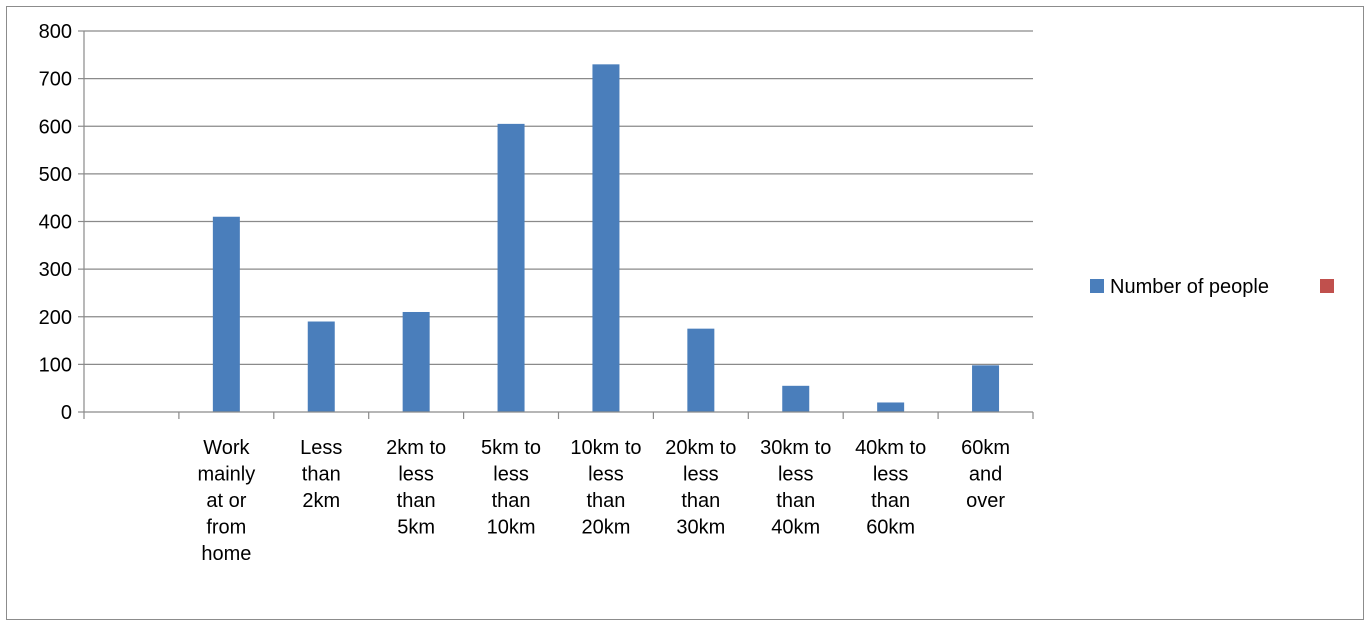 The height and width of the screenshot is (626, 1370). Describe the element at coordinates (1097, 286) in the screenshot. I see `legend-swatch-number-of-people` at that location.